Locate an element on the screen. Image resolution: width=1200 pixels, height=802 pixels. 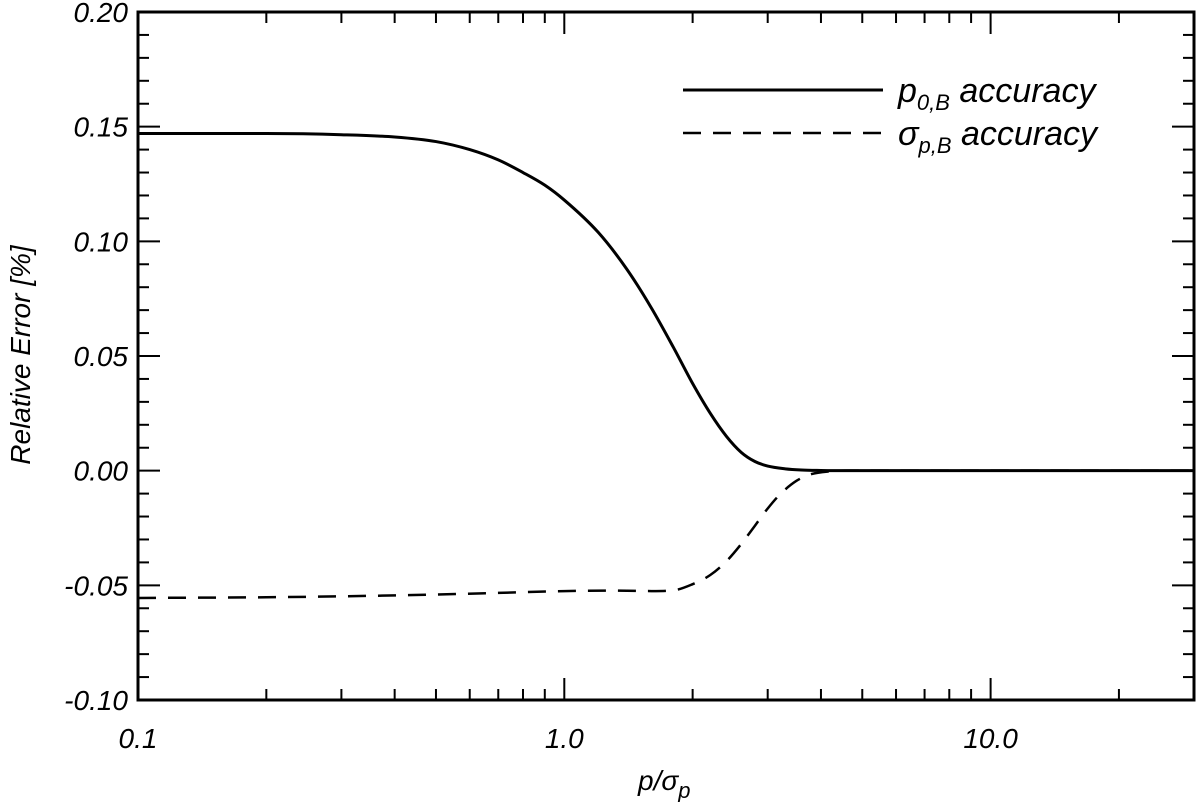
series-line-sigma-p-b is located at coordinates (665, 534).